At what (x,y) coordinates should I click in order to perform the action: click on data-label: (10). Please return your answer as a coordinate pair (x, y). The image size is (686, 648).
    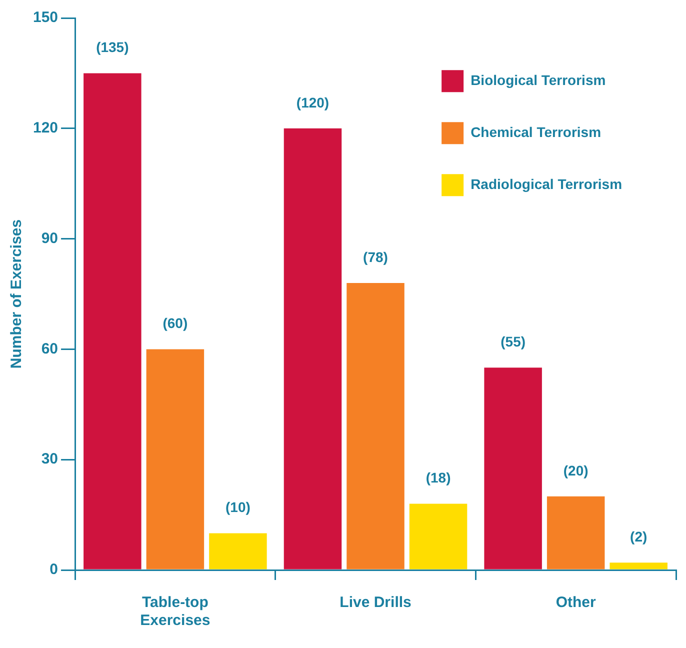
    Looking at the image, I should click on (238, 507).